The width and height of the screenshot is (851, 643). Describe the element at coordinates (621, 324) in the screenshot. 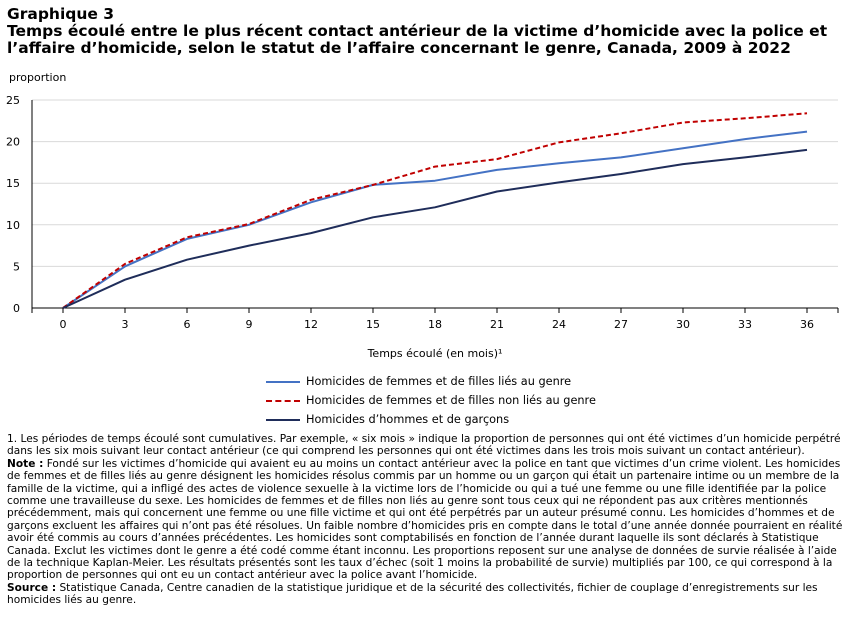

I see `x-tick-label: 27` at that location.